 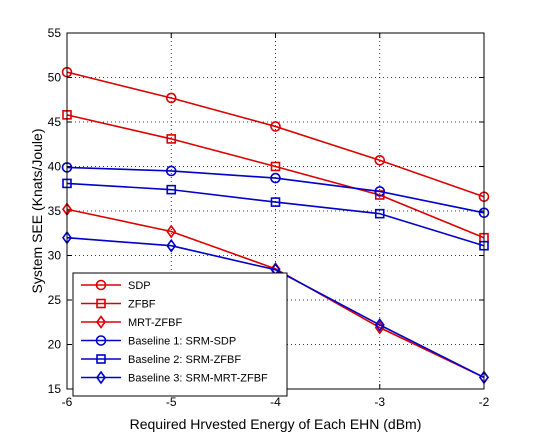 I want to click on y-tick-label: 40, so click(x=55, y=167).